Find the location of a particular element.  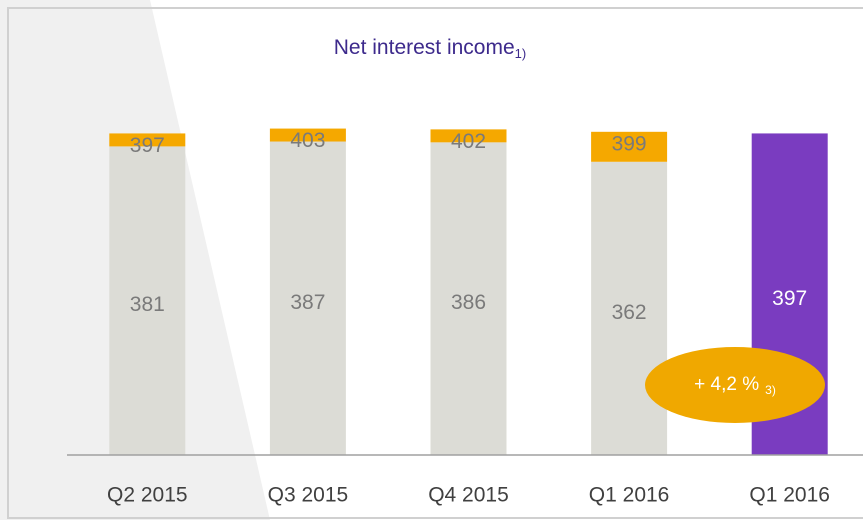

title-note: 1) is located at coordinates (521, 53).